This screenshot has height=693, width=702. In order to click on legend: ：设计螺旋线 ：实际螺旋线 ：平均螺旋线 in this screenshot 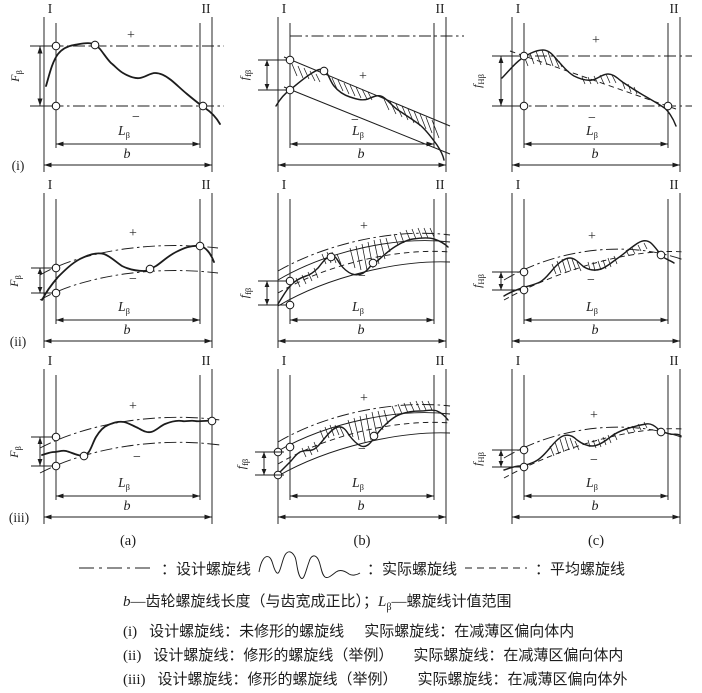, I will do `click(351, 568)`.